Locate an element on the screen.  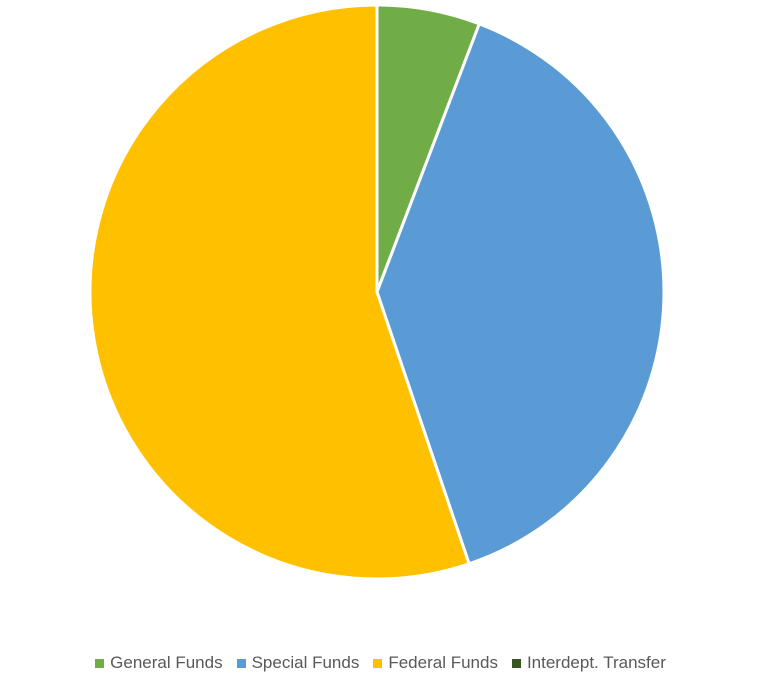
legend-item-interdept-transfer: Interdept. Transfer is located at coordinates (588, 663).